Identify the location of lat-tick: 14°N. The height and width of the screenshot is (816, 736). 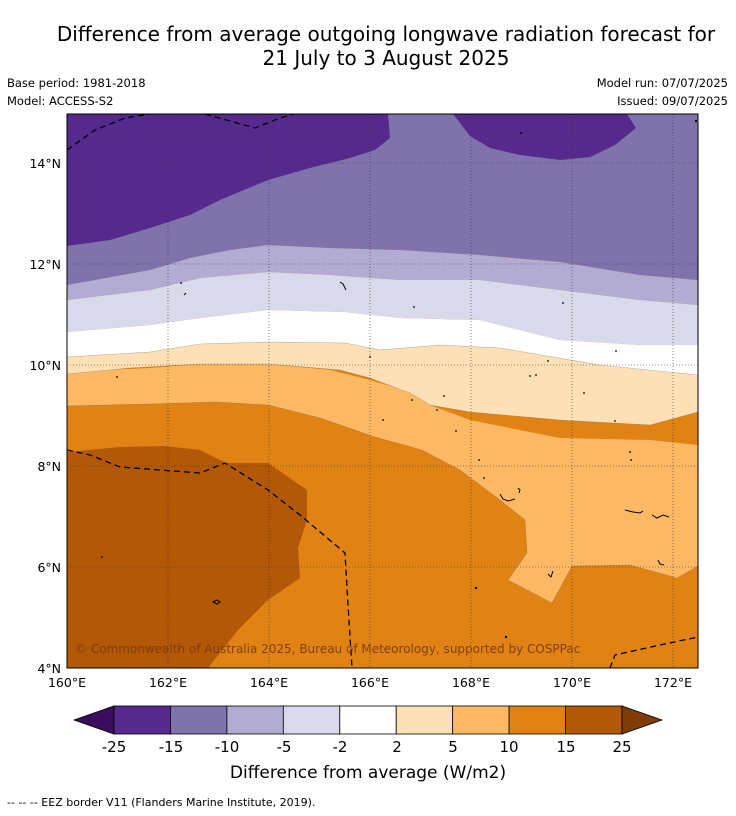
(45, 163).